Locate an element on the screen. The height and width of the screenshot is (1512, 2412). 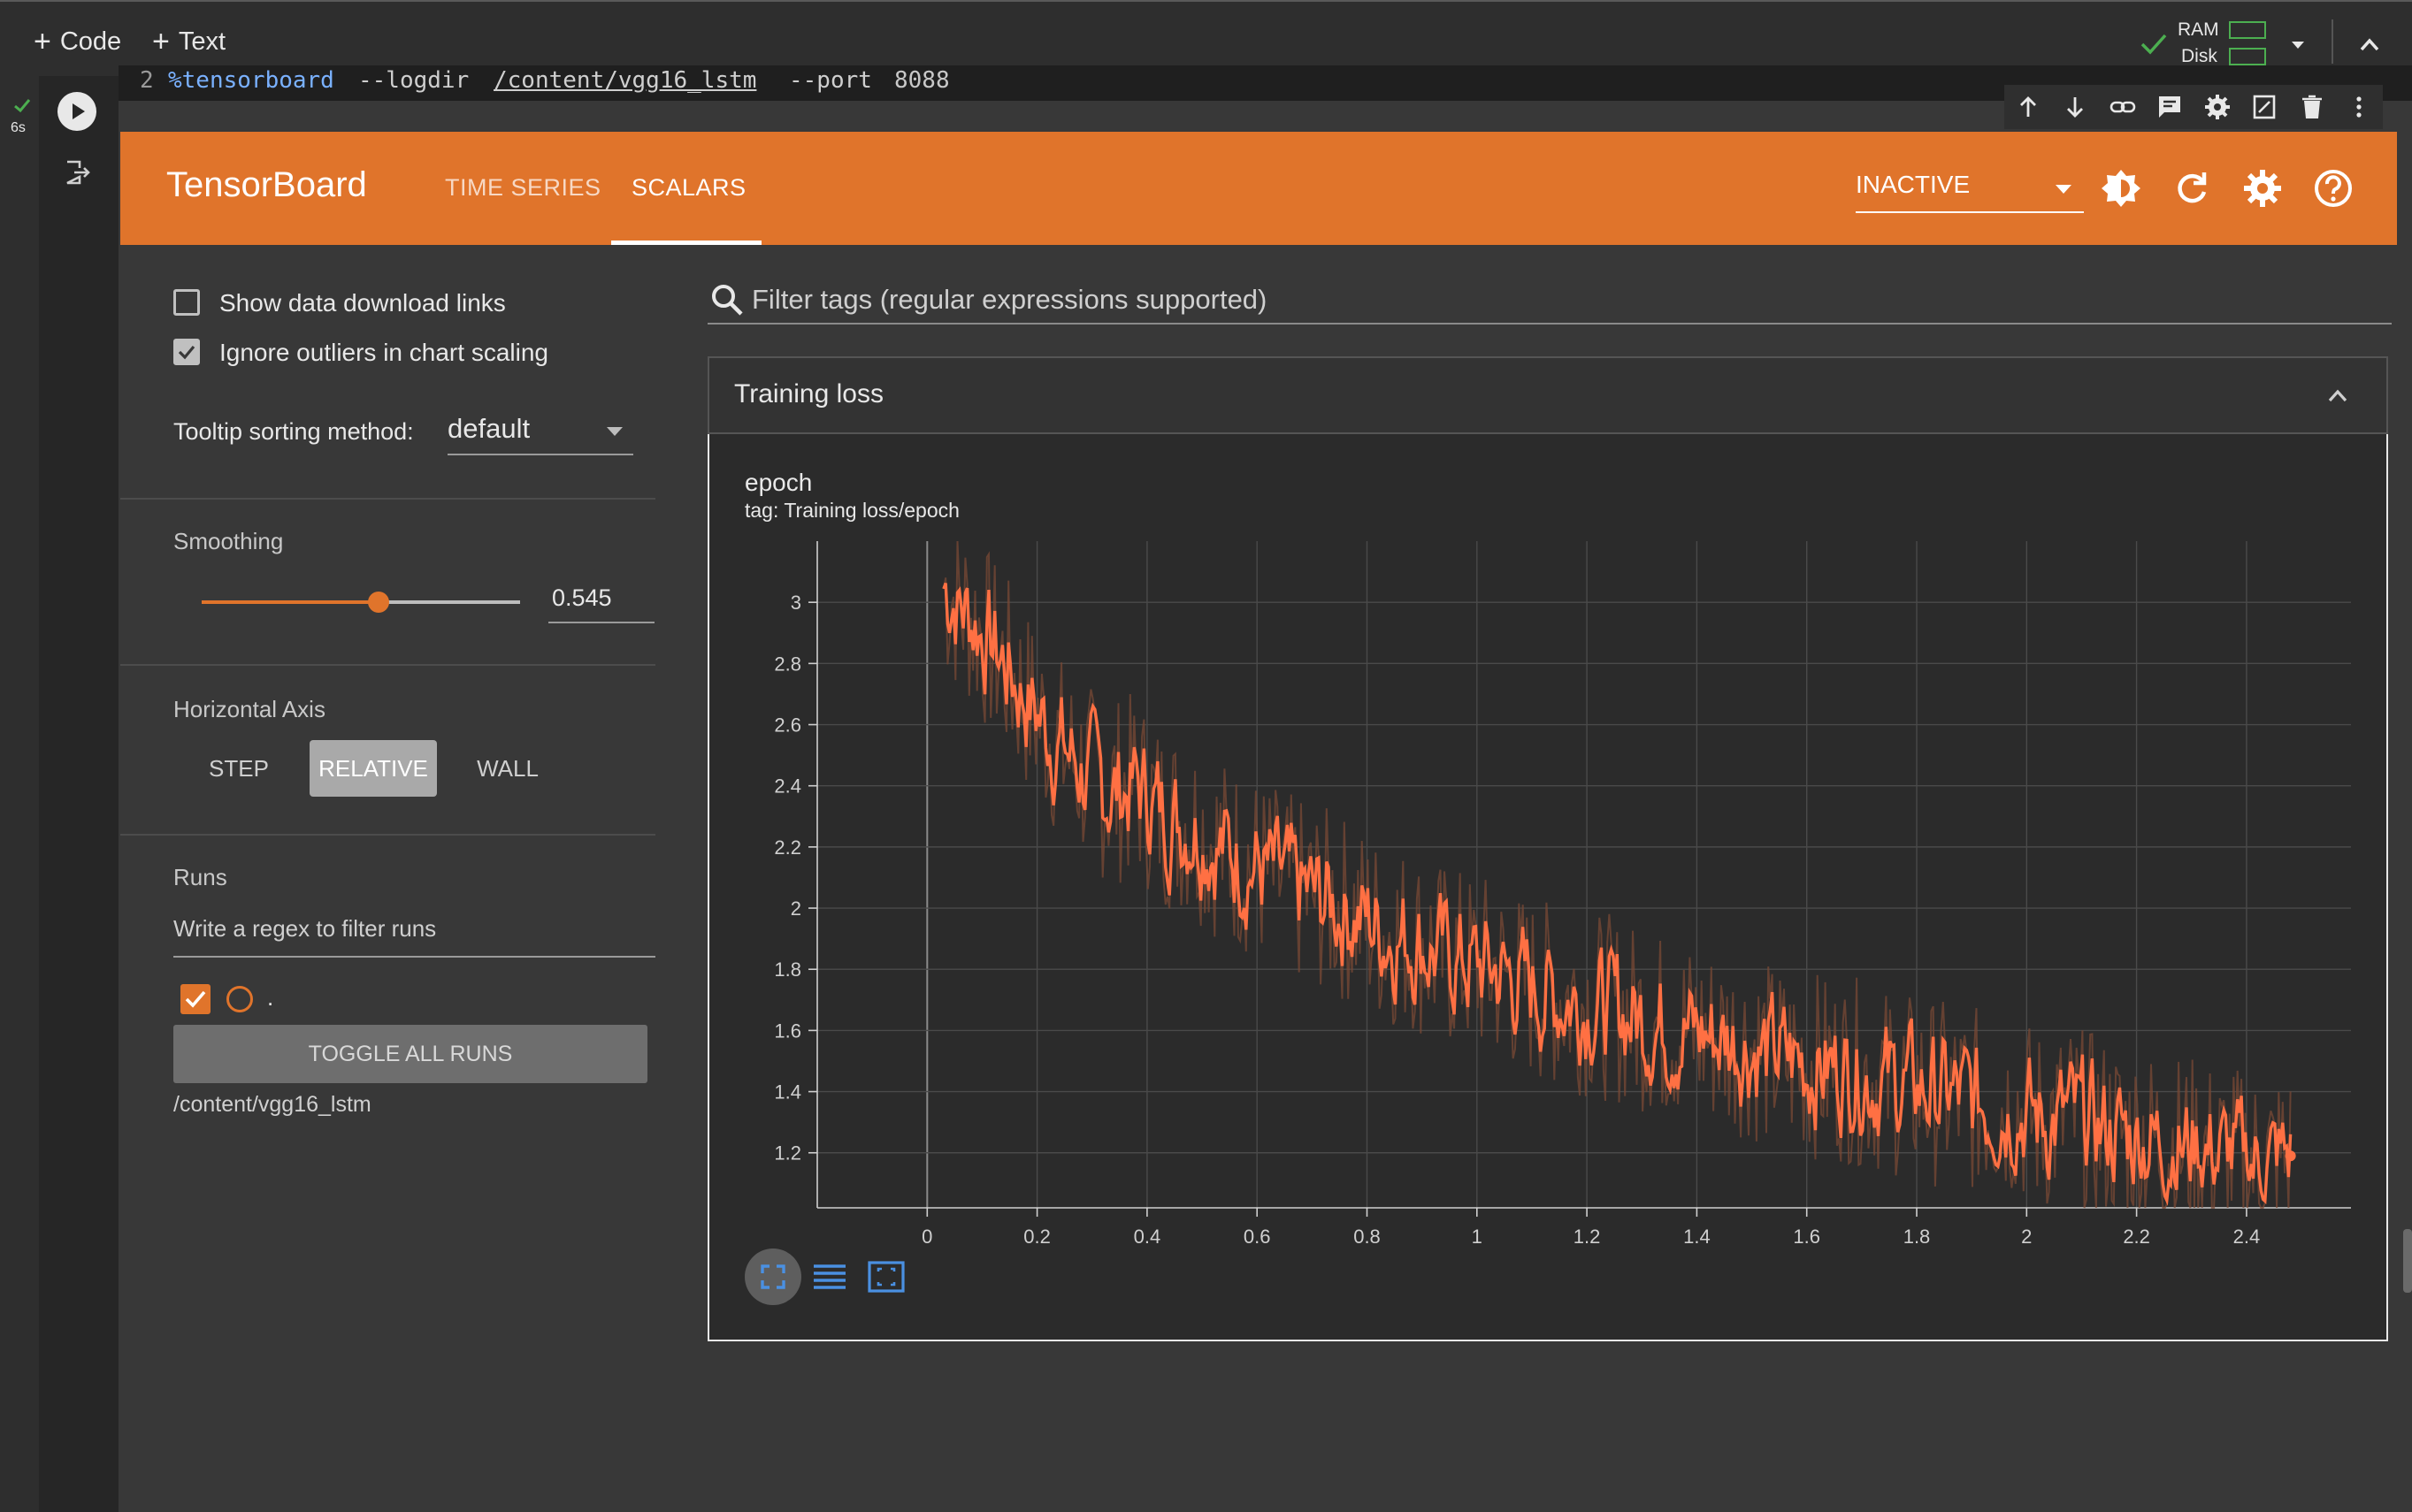
colab-toolbar: + Code + Text RAM Disk is located at coordinates (1206, 38).